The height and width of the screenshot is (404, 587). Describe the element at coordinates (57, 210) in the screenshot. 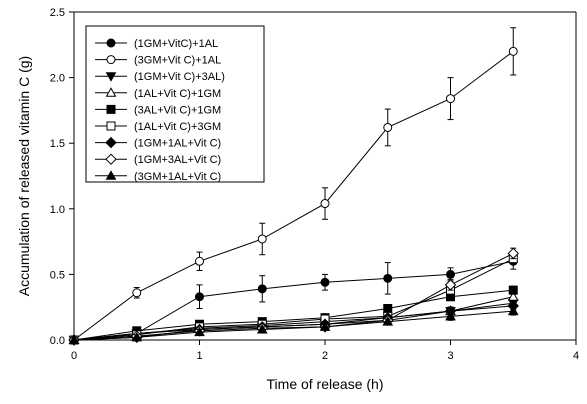

I see `y-tick-label: 1.0` at that location.